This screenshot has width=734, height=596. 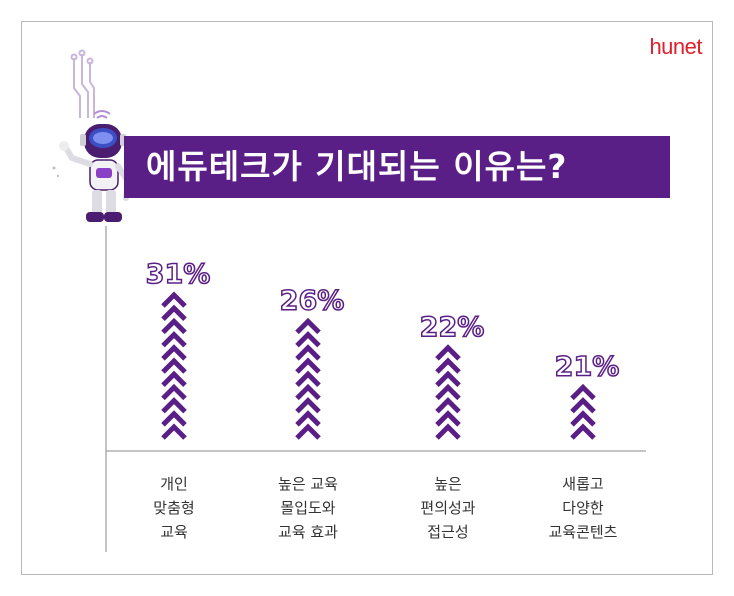 What do you see at coordinates (95, 135) in the screenshot?
I see `robot-illustration` at bounding box center [95, 135].